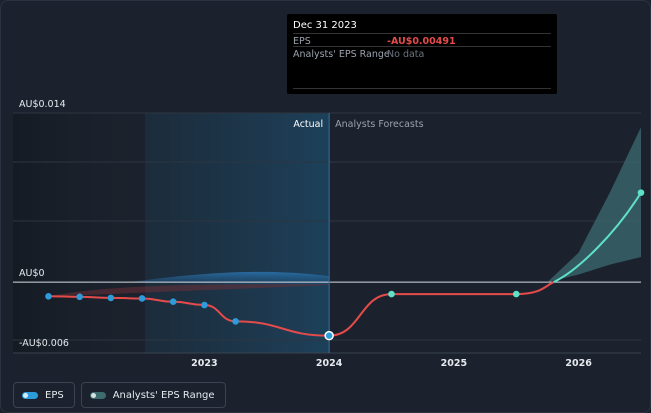 The image size is (651, 413). I want to click on eps-forecast-line-negative, so click(442, 309).